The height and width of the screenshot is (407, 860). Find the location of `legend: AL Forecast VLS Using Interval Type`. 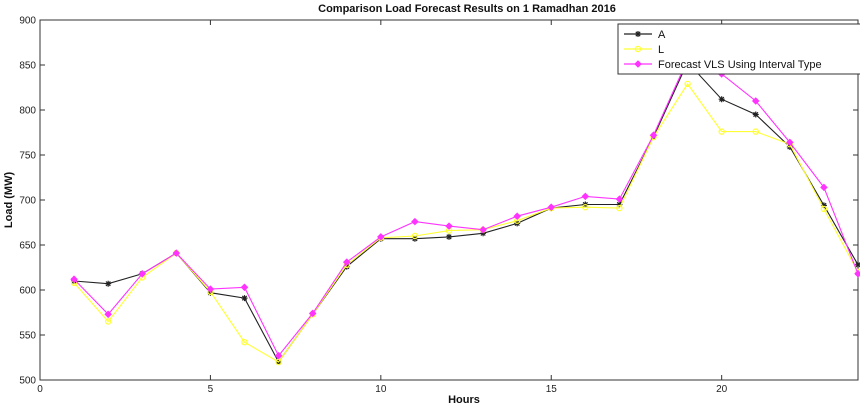

legend: AL Forecast VLS Using Interval Type is located at coordinates (738, 49).